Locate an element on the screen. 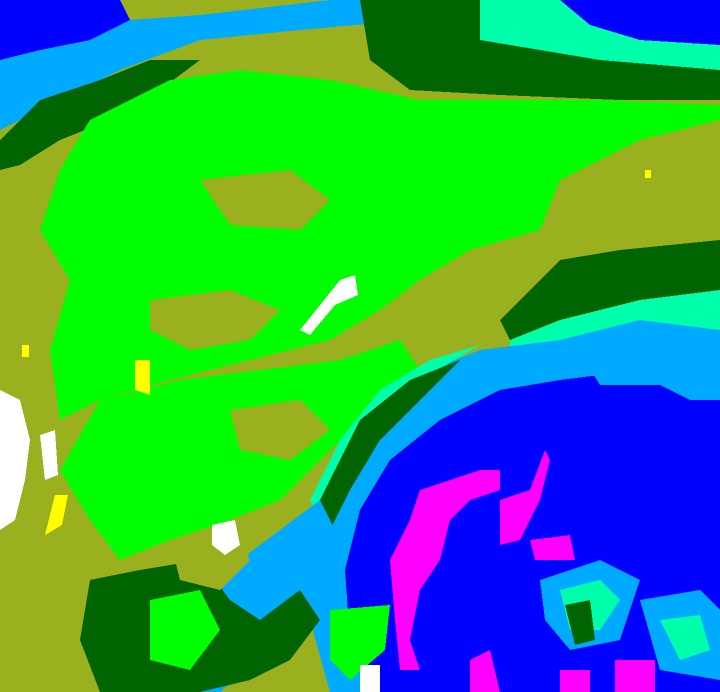 The image size is (720, 692). top-aqua-band is located at coordinates (570, 35).